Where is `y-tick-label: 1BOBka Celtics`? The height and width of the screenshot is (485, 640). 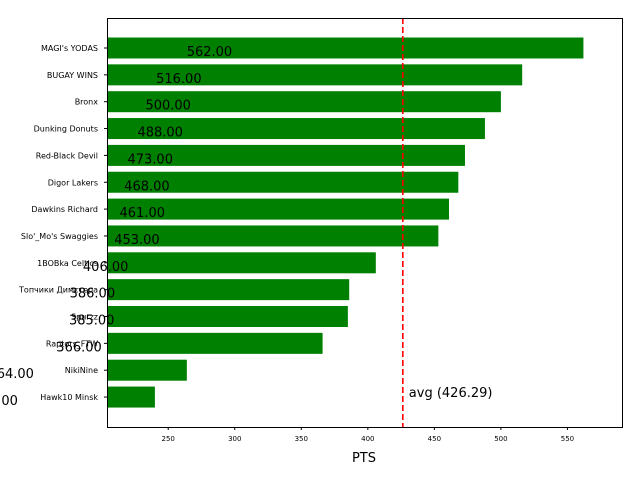
y-tick-label: 1BOBka Celtics is located at coordinates (67, 263).